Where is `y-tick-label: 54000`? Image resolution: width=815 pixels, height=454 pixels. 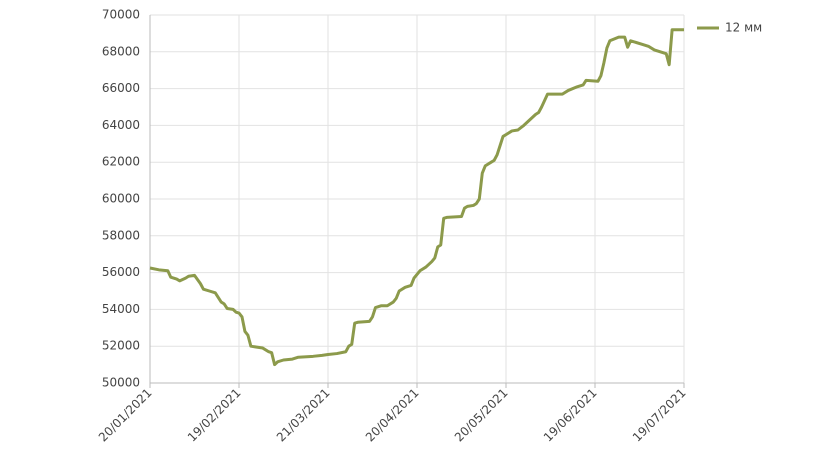 y-tick-label: 54000 is located at coordinates (121, 309).